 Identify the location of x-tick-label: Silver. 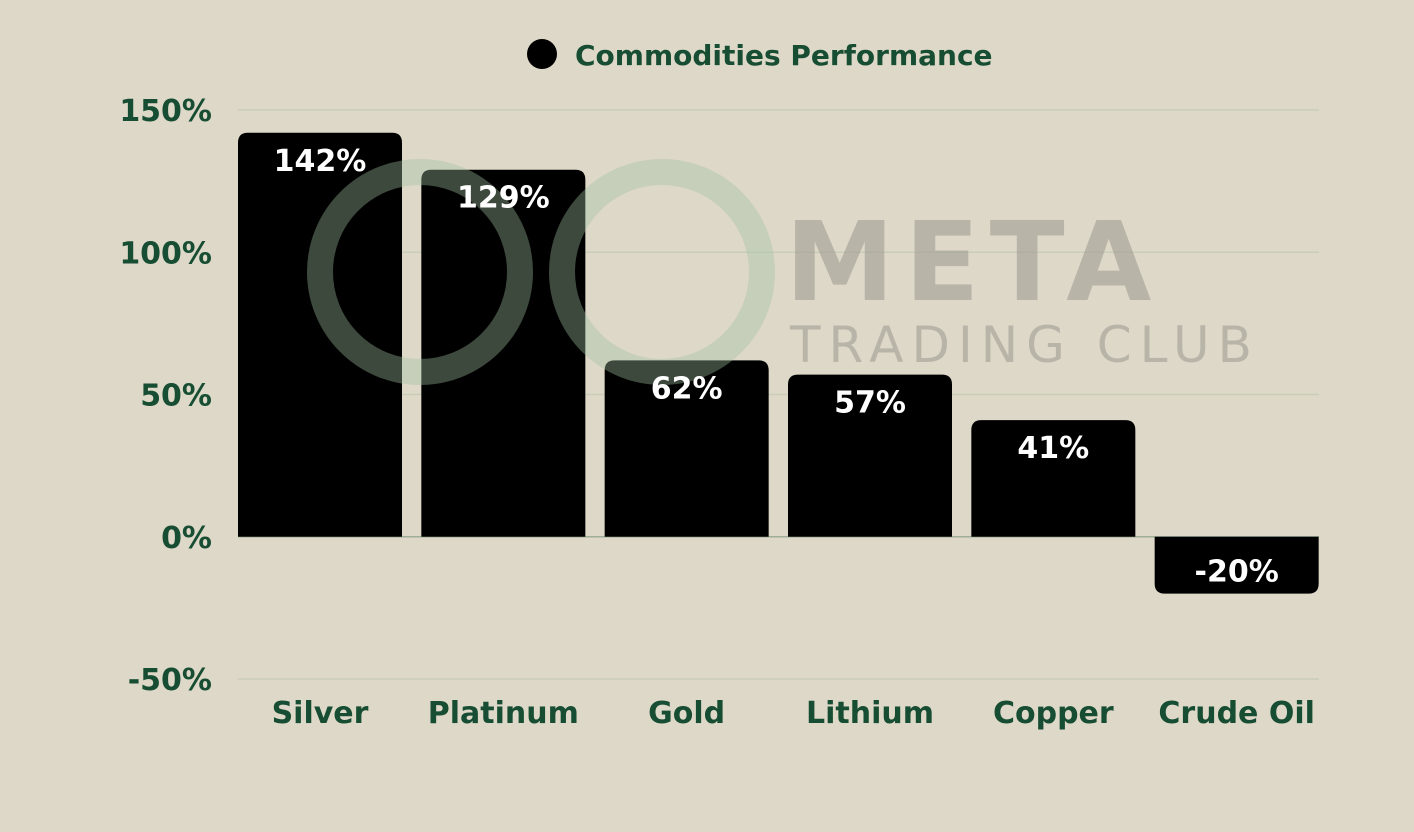
(320, 713).